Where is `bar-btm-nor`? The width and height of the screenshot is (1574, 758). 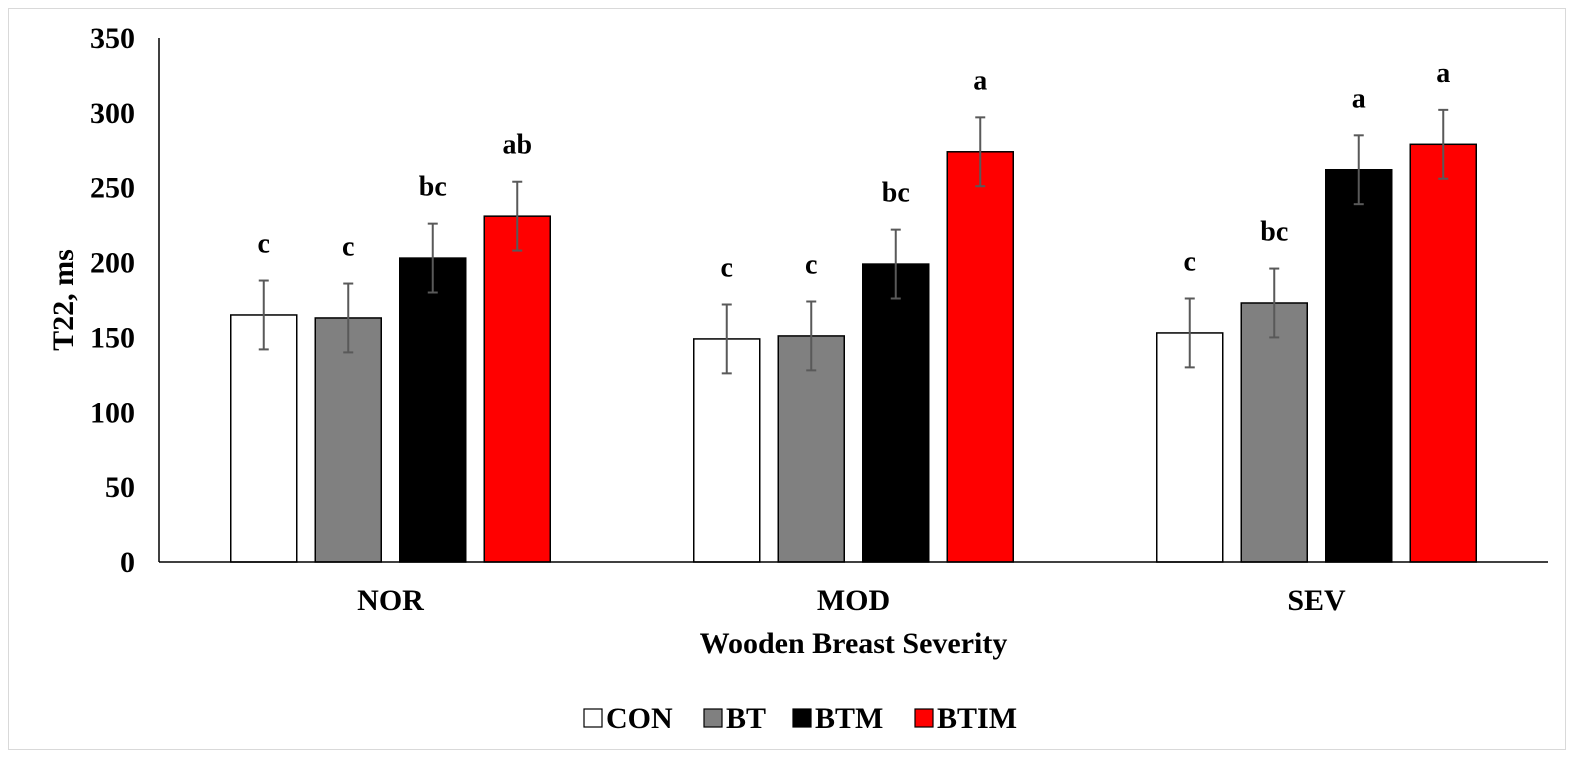 bar-btm-nor is located at coordinates (433, 410).